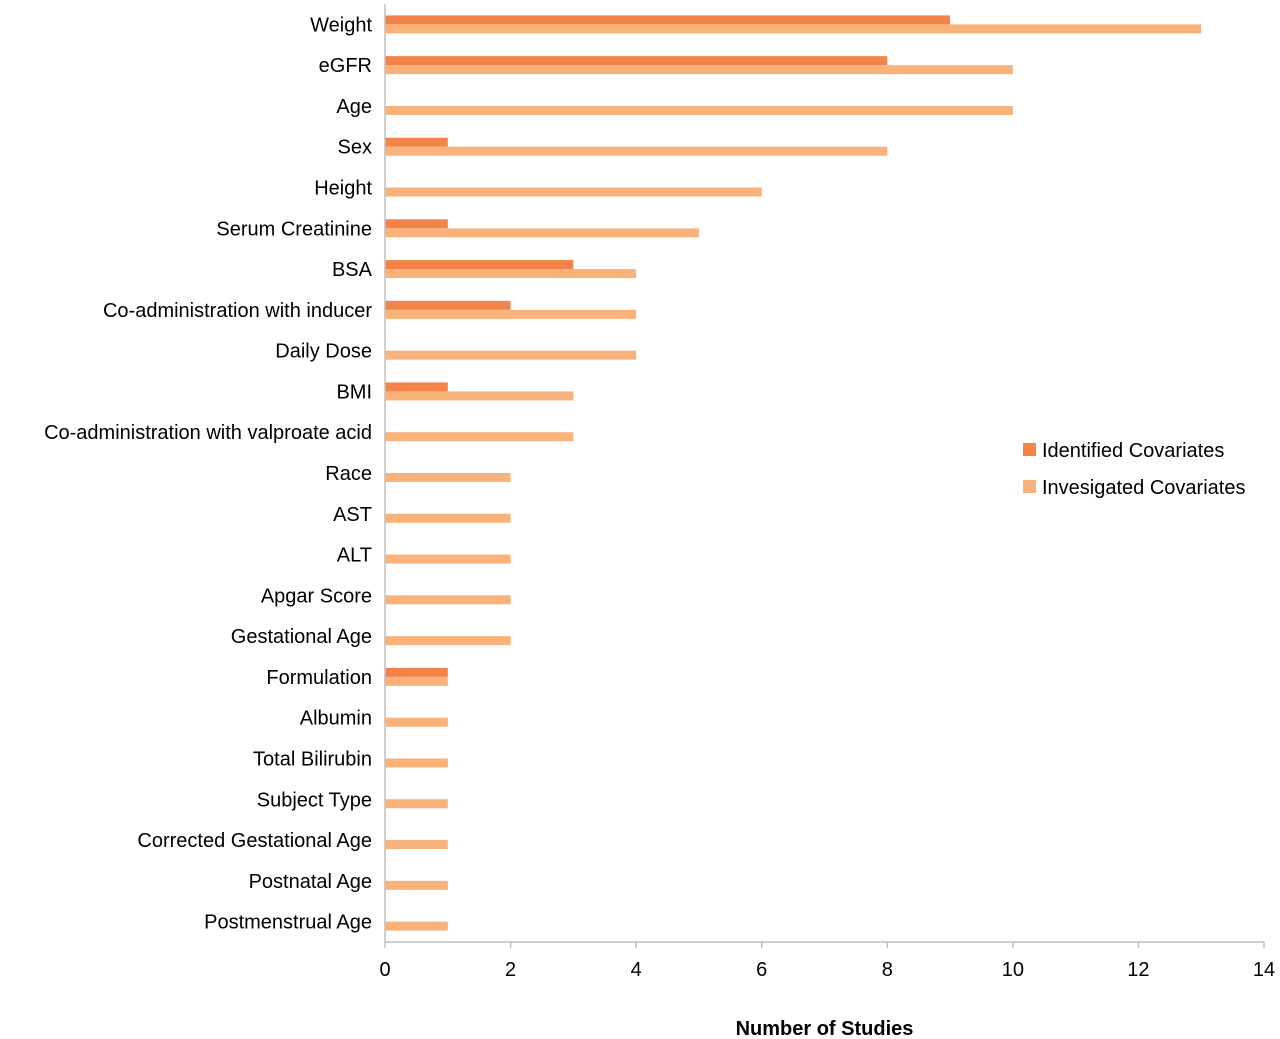 The height and width of the screenshot is (1039, 1280). What do you see at coordinates (354, 107) in the screenshot?
I see `category-label-age: Age` at bounding box center [354, 107].